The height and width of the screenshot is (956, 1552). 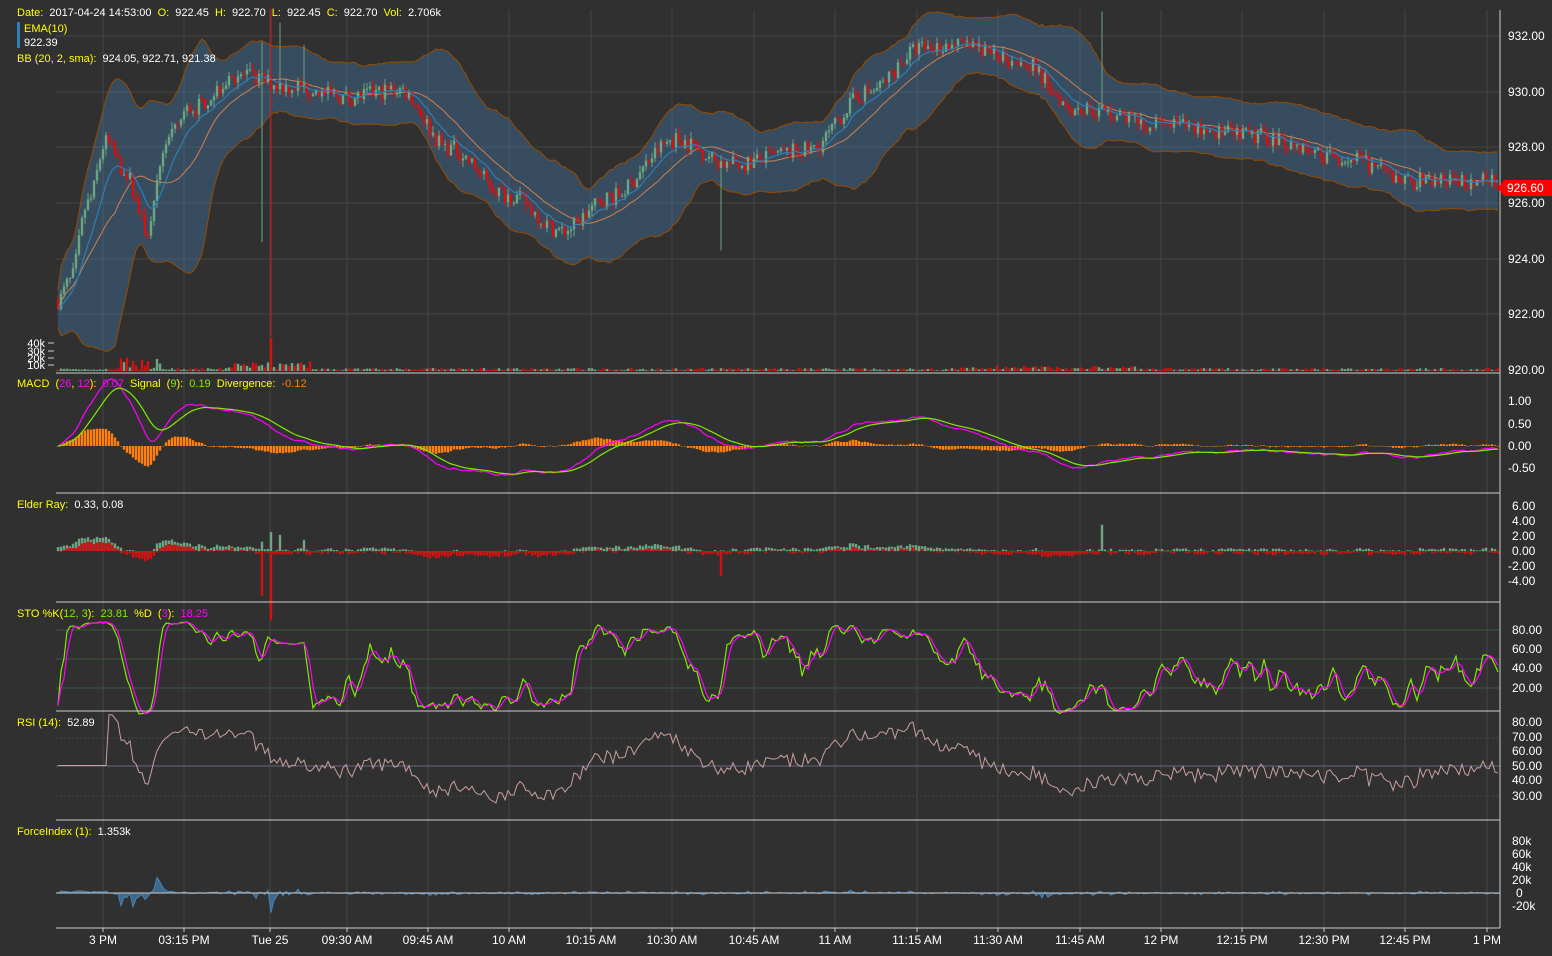 I want to click on rsi-tick: 50.00, so click(x=1527, y=766).